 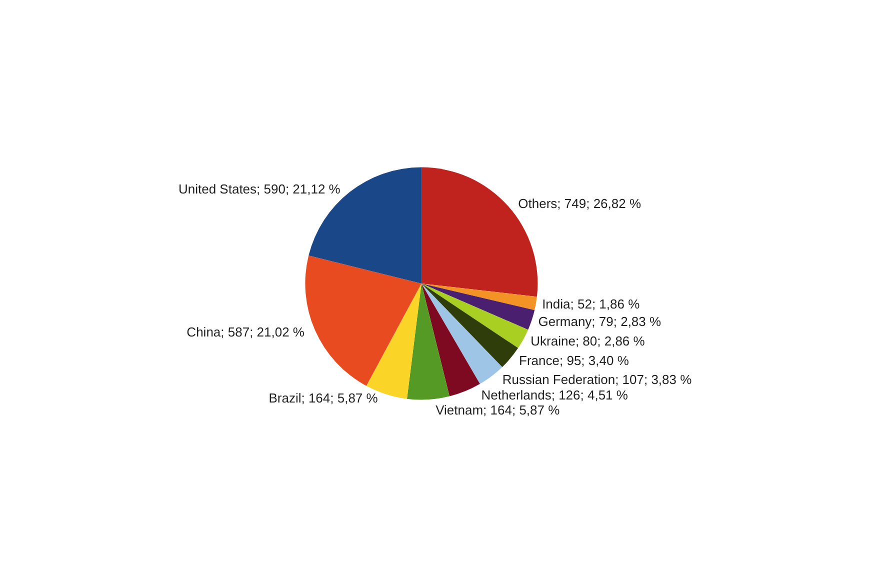 What do you see at coordinates (597, 379) in the screenshot?
I see `slice-label: Russian Federation; 107; 3,83 %` at bounding box center [597, 379].